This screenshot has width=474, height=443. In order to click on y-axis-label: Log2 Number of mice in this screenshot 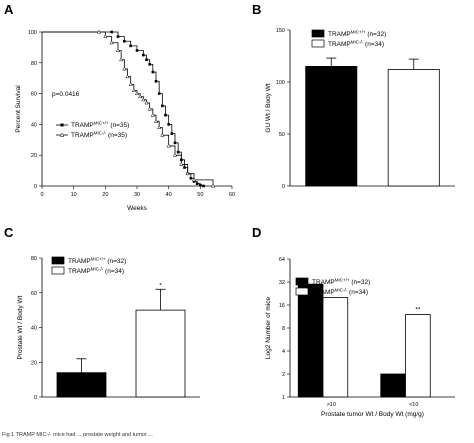, I will do `click(268, 328)`.